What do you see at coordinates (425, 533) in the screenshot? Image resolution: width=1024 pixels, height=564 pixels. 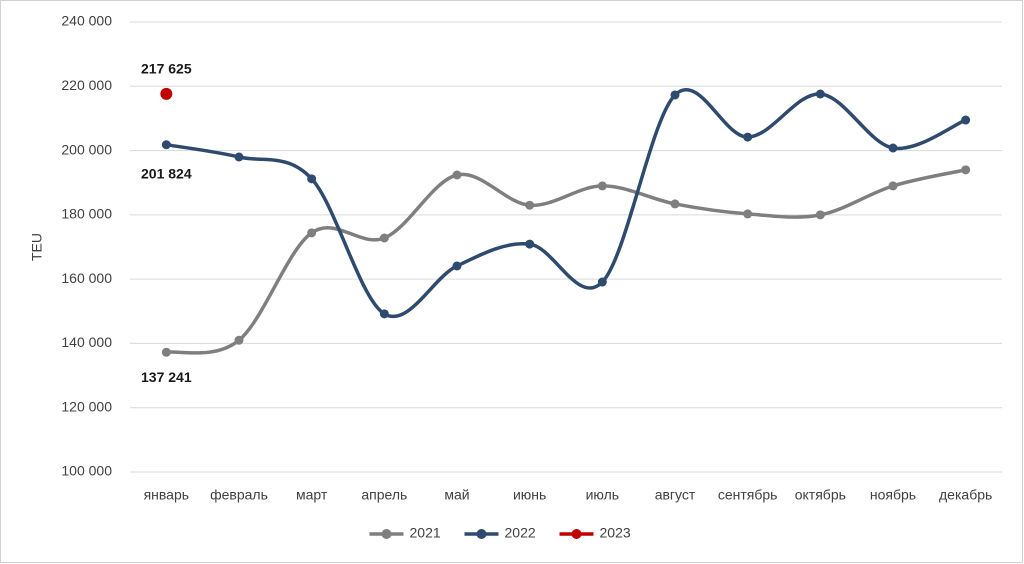 I see `legend-label: 2021` at bounding box center [425, 533].